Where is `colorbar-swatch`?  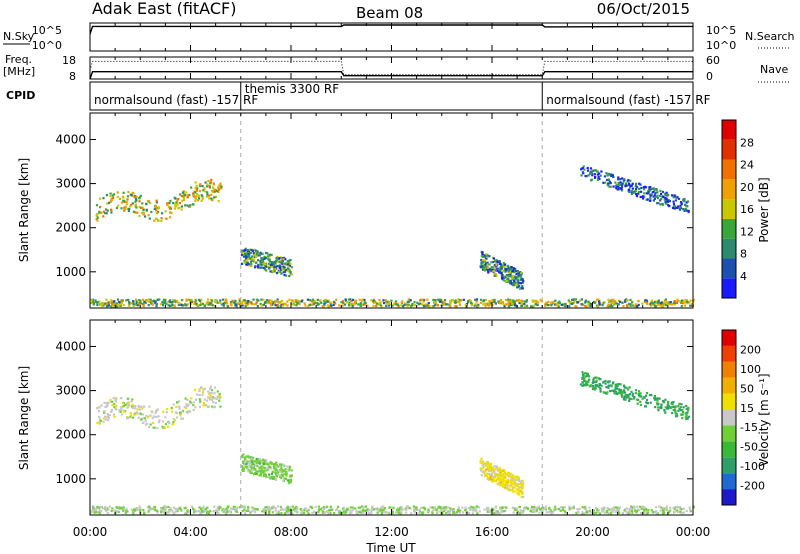 colorbar-swatch is located at coordinates (729, 433).